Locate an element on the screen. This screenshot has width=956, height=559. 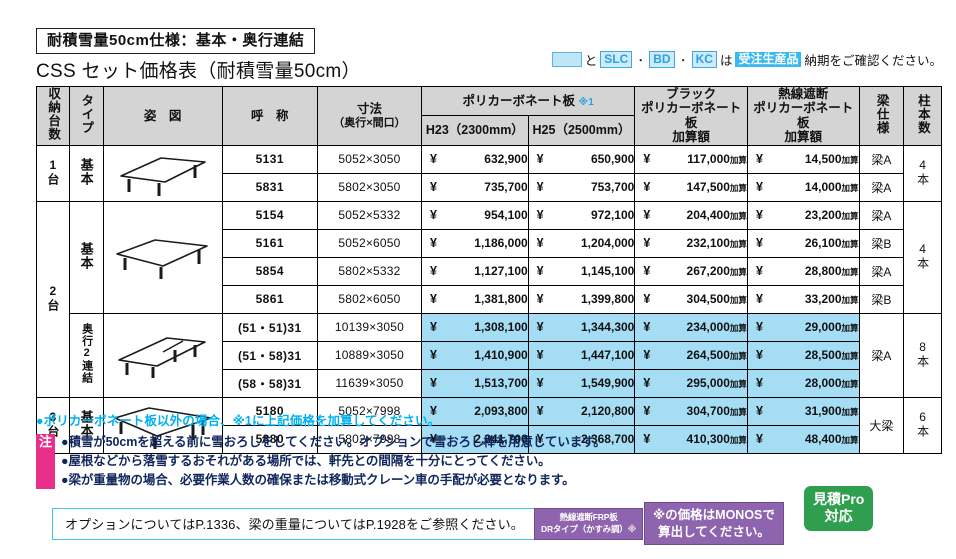
cell-add-black-amount: 410,300加算 is located at coordinates (716, 439).